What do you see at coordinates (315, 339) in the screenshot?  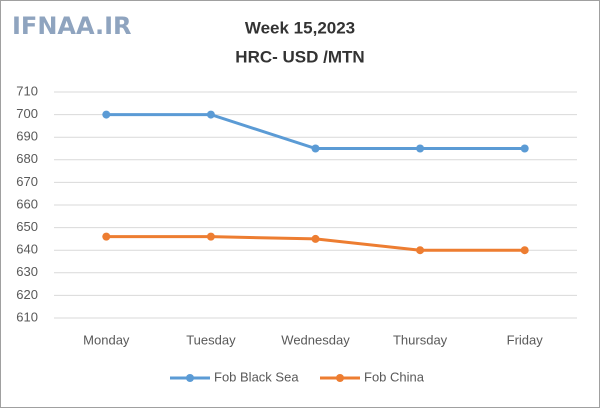 I see `x-tick-label: Wednesday` at bounding box center [315, 339].